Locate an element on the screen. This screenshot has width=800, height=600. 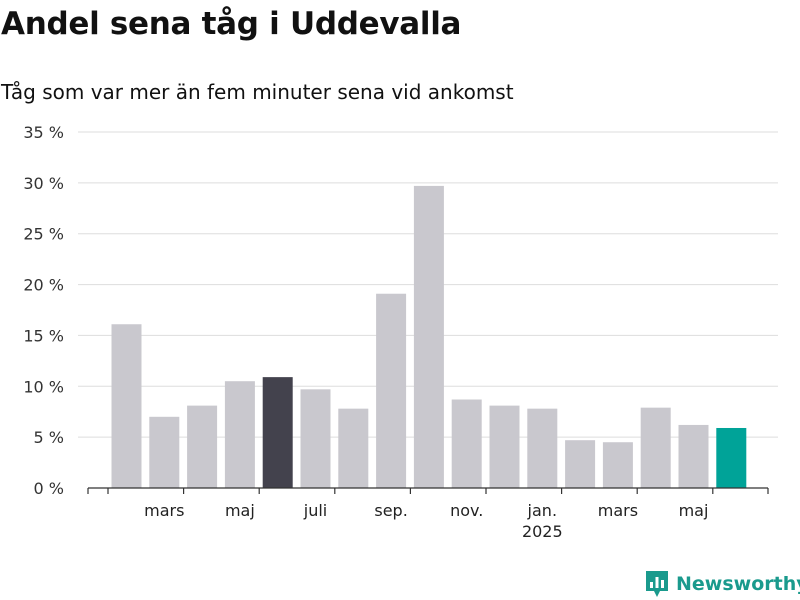
y-tick-label: 25 % is located at coordinates (43, 234).